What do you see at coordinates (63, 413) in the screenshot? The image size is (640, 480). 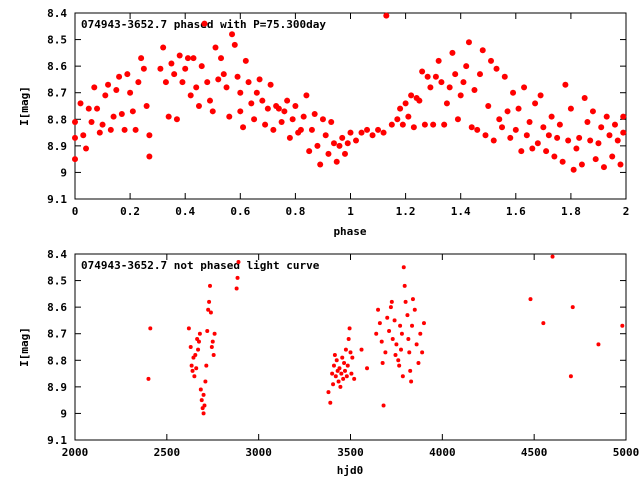 I see `unphased-y-tick-label: 9` at bounding box center [63, 413].